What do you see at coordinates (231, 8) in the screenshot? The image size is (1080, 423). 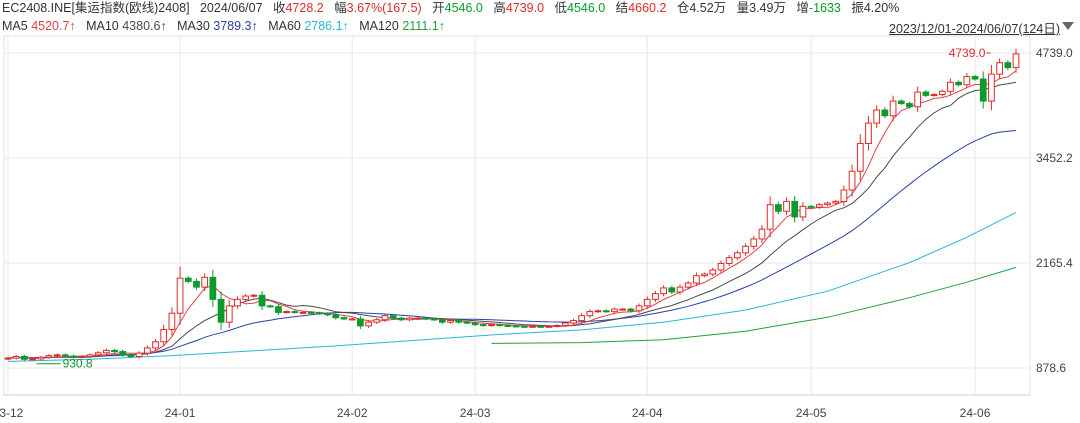 I see `quote-date: 2024/06/07` at bounding box center [231, 8].